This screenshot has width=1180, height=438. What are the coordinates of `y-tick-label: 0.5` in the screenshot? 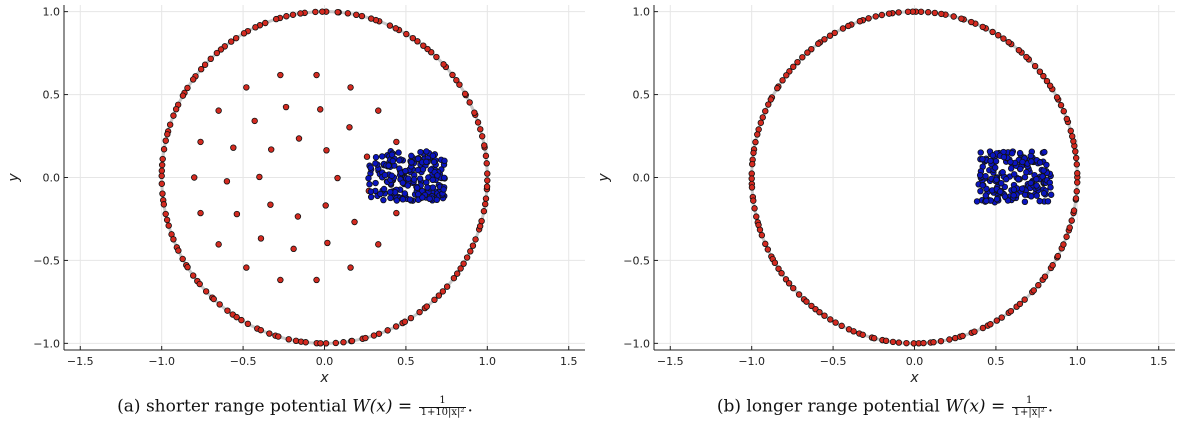 It's located at (52, 95).